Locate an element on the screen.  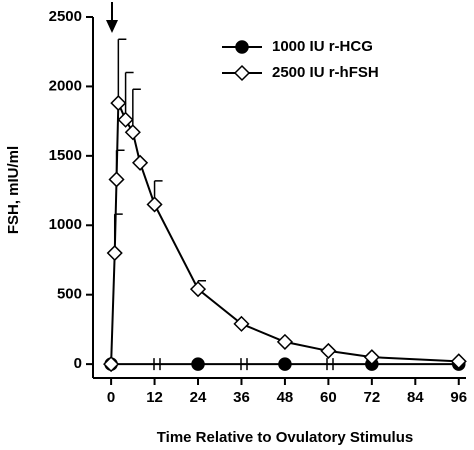
y-axis-label: FSH, mIU/ml is located at coordinates (13, 190).